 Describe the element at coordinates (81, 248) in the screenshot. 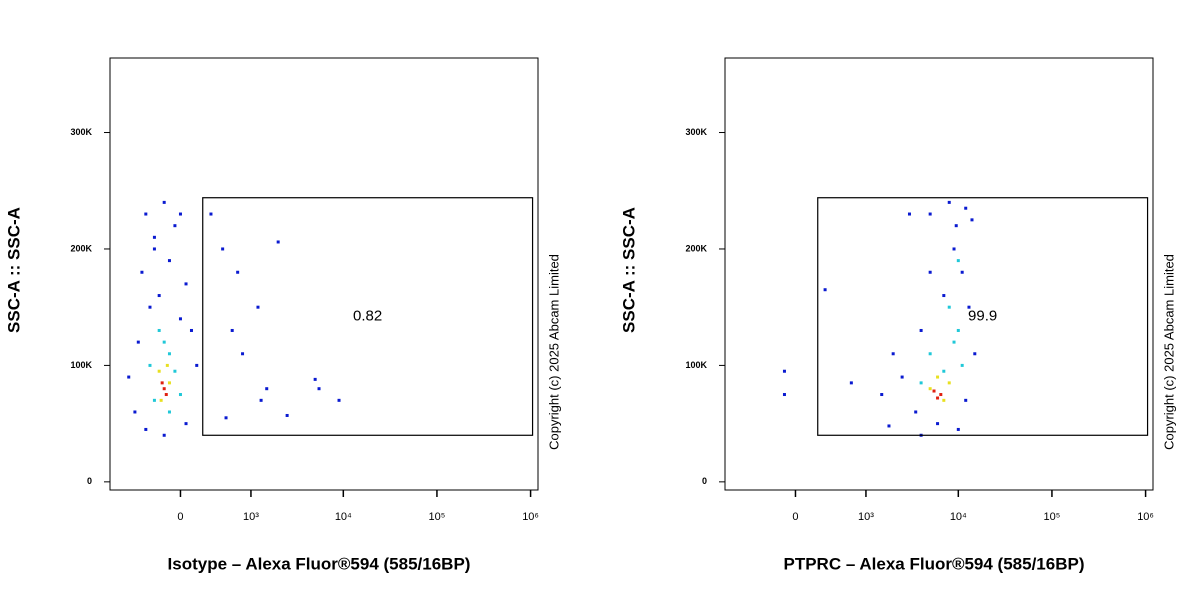

I see `y-tick-label: 200K` at that location.